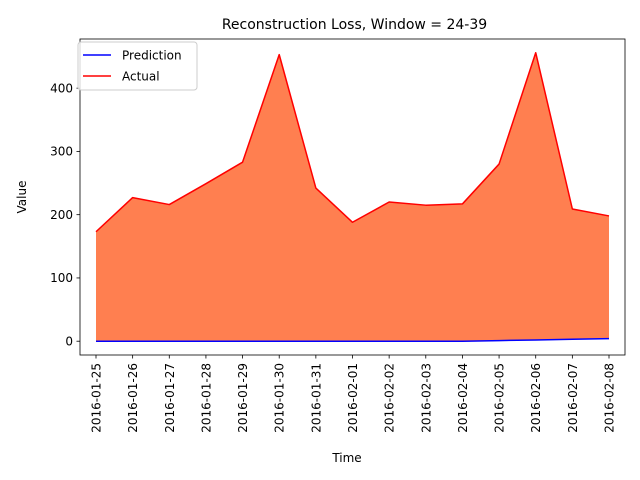  Describe the element at coordinates (61, 278) in the screenshot. I see `y-tick-label: 100` at that location.